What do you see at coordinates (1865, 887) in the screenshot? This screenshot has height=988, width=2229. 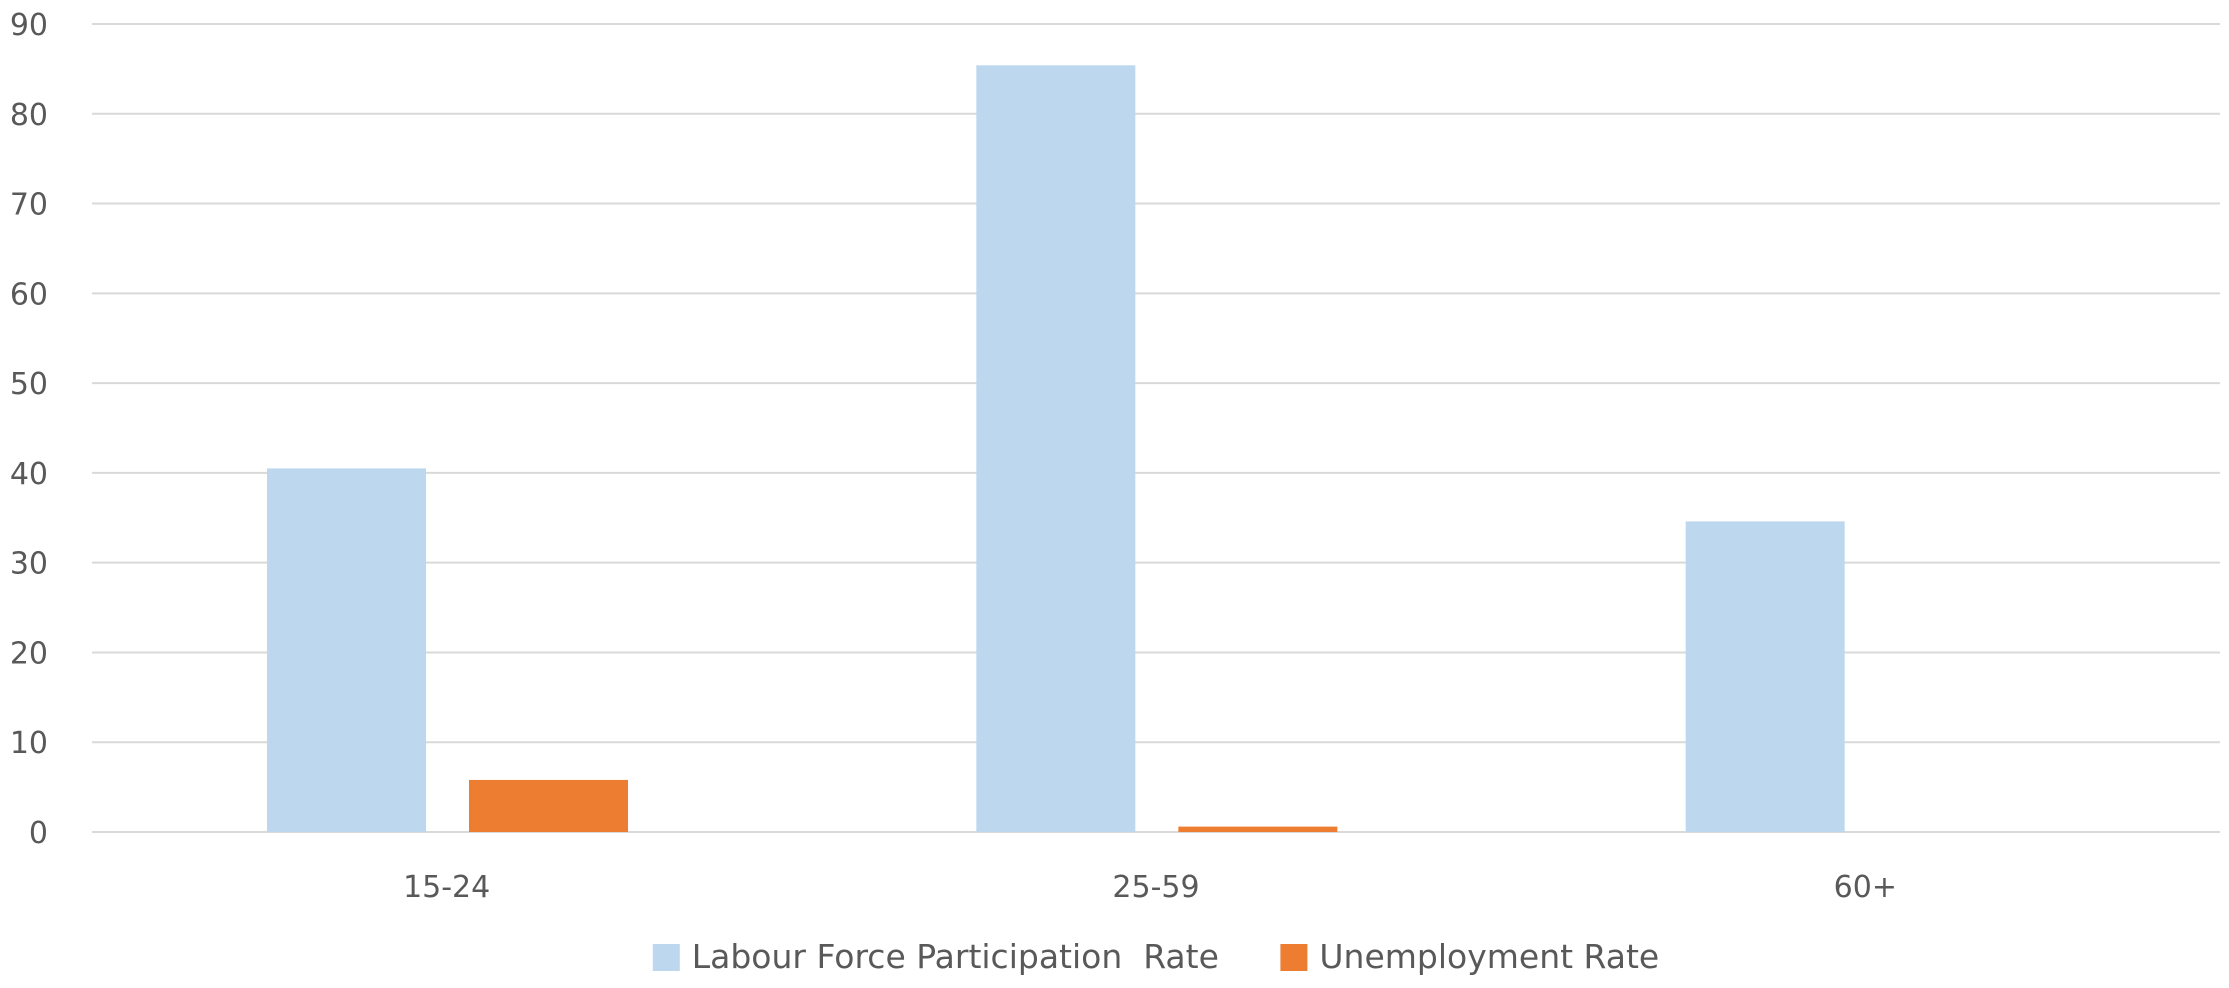 I see `x-tick-label: 60+` at bounding box center [1865, 887].